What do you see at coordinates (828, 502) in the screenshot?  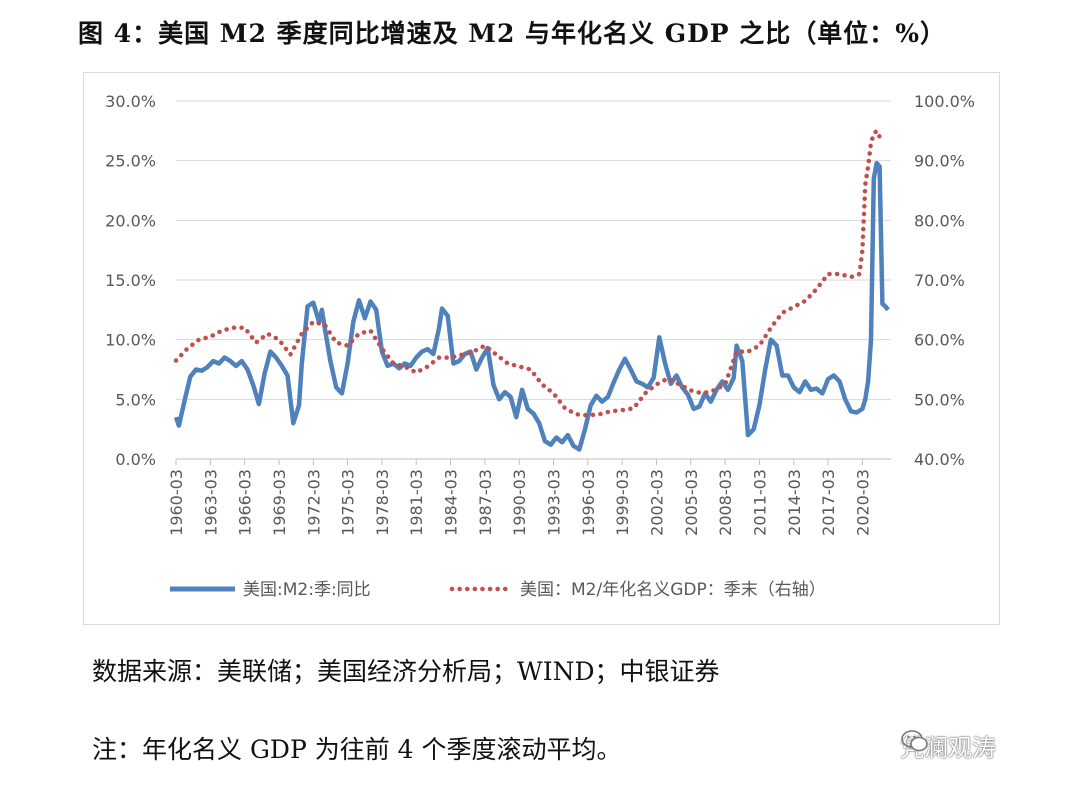 I see `x-tick-label: 2017-03` at bounding box center [828, 502].